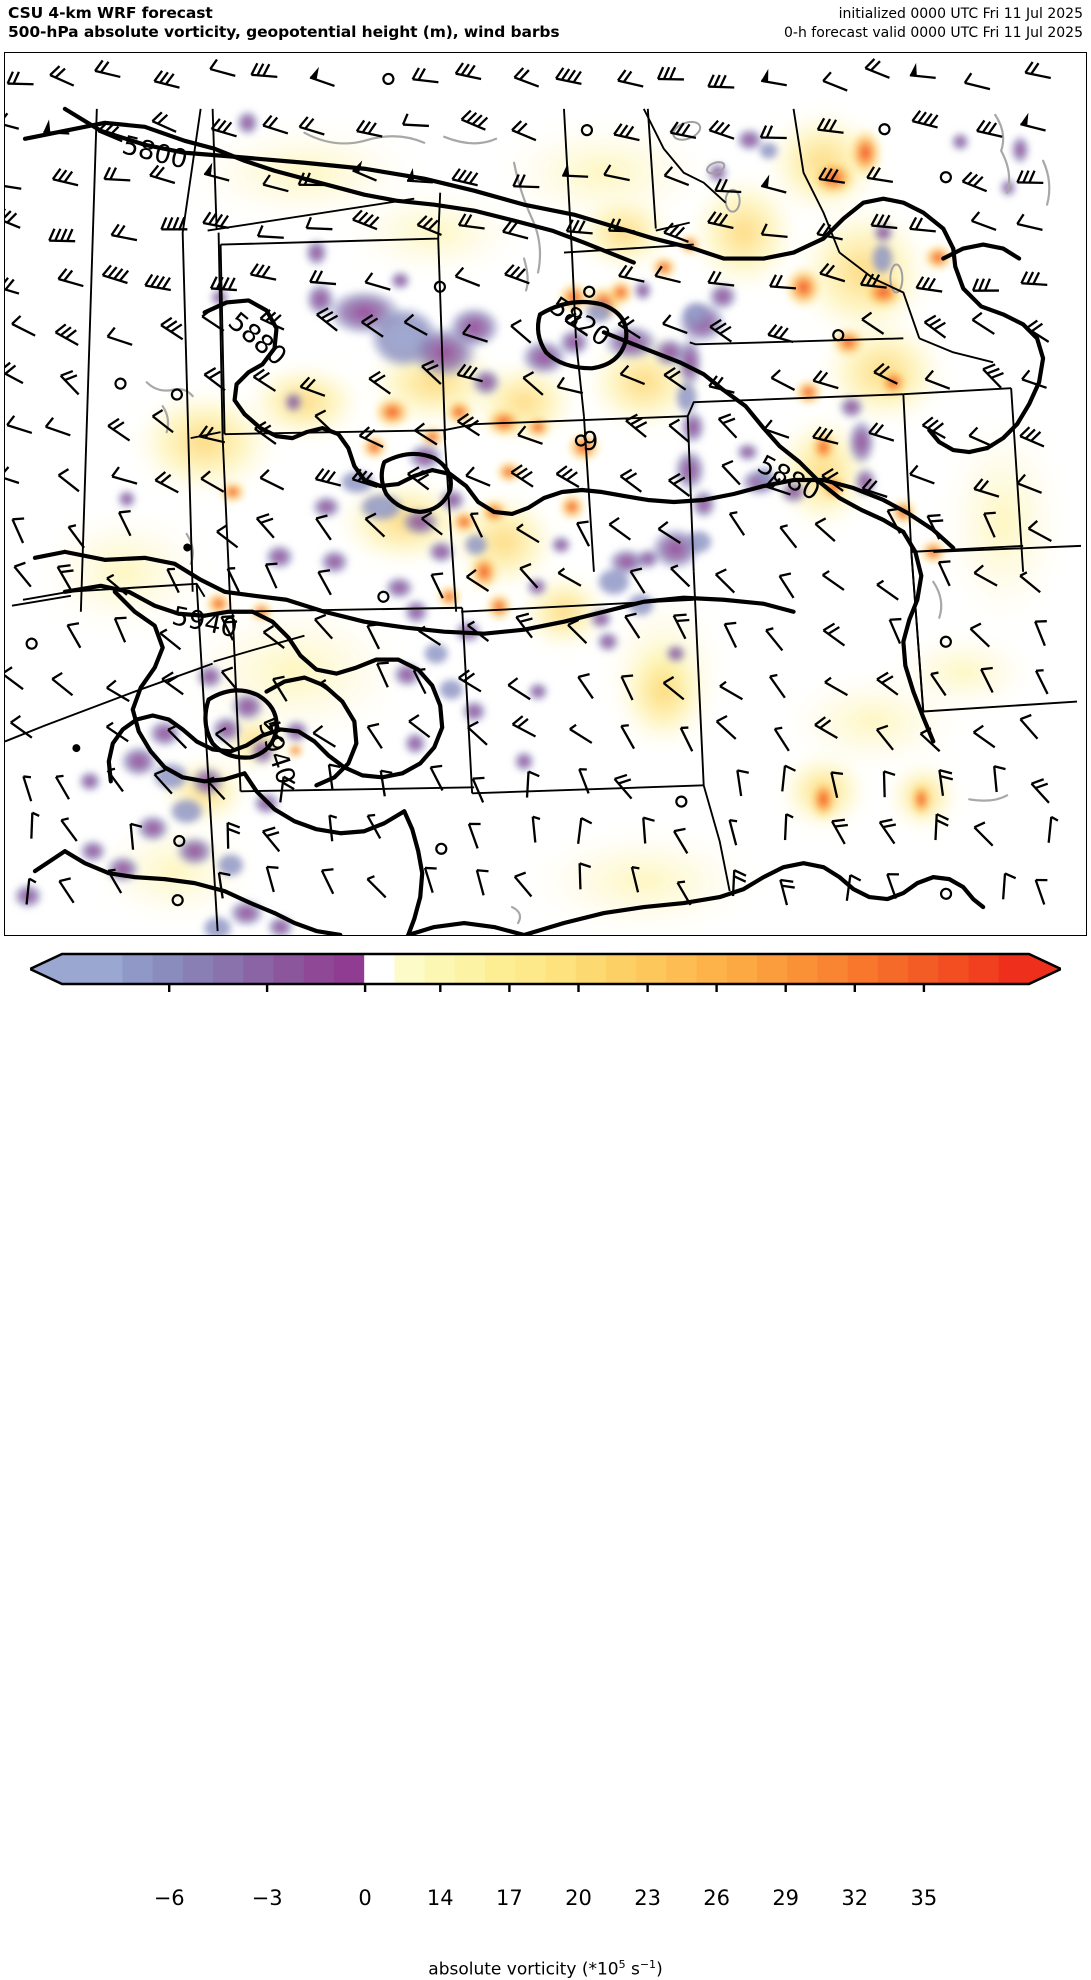 Image resolution: width=1091 pixels, height=1980 pixels. I want to click on colorbar-extend-left, so click(46, 969).